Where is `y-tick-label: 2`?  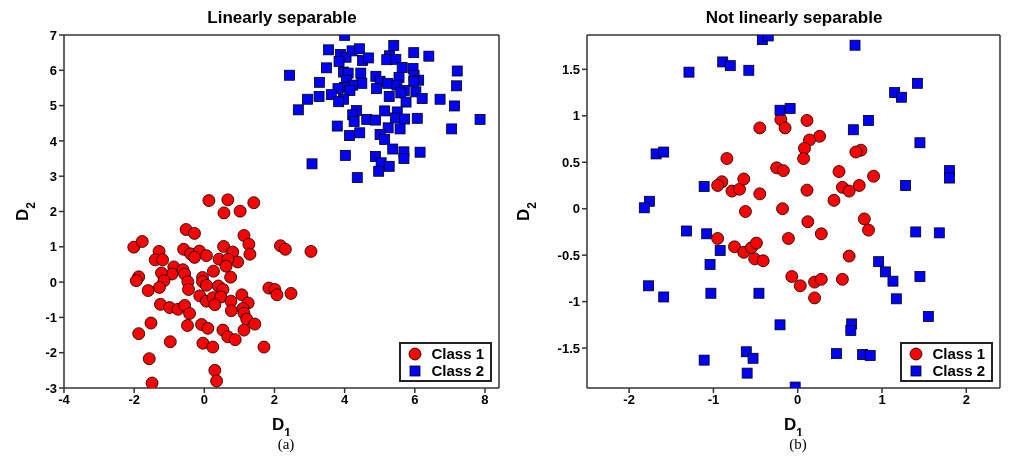 y-tick-label: 2 is located at coordinates (53, 212).